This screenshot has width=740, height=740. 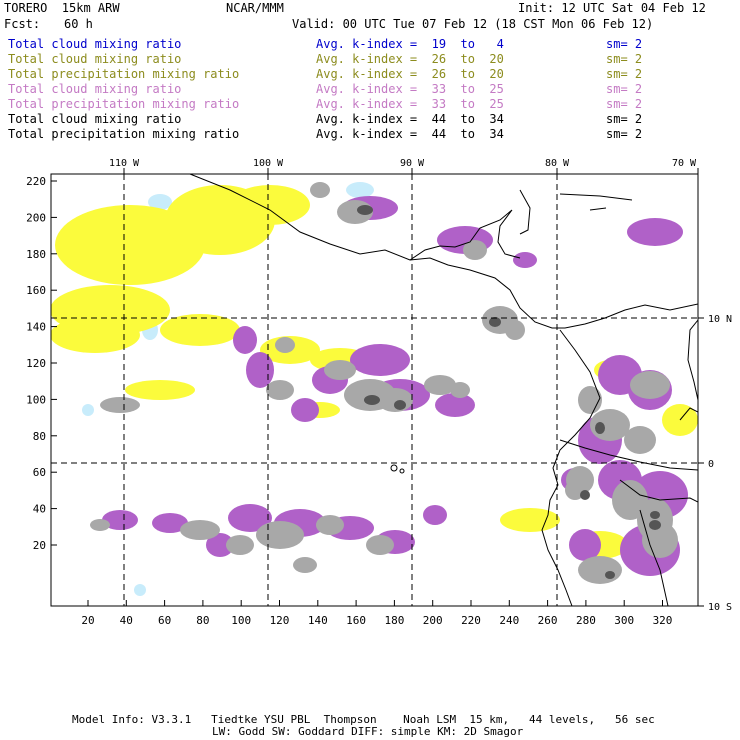 I want to click on y-tick-label-180: 180, so click(x=36, y=254).